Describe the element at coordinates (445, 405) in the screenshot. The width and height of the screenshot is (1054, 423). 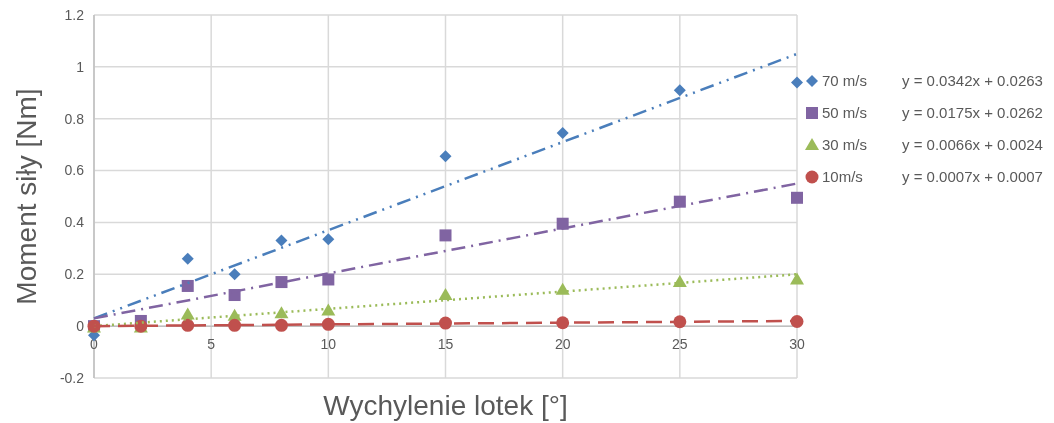
I see `x-axis-title: Wychylenie lotek [°]` at that location.